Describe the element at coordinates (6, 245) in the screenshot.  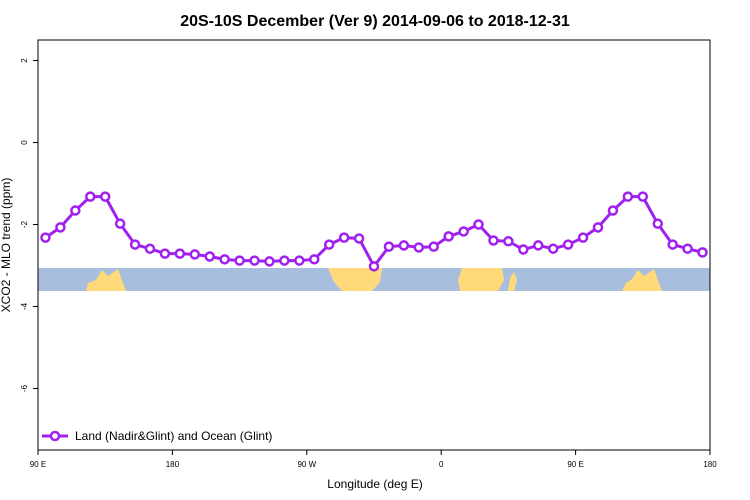
I see `y-axis-label: XCO2 - MLO trend (ppm)` at that location.